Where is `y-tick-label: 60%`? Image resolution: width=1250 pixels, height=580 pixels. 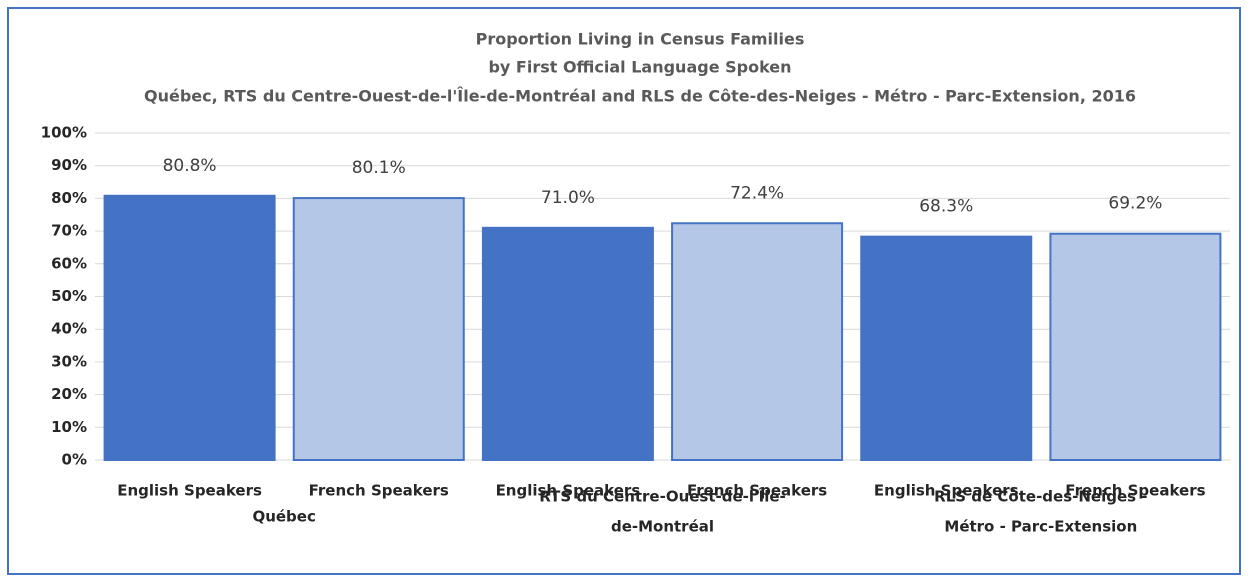 y-tick-label: 60% is located at coordinates (69, 263).